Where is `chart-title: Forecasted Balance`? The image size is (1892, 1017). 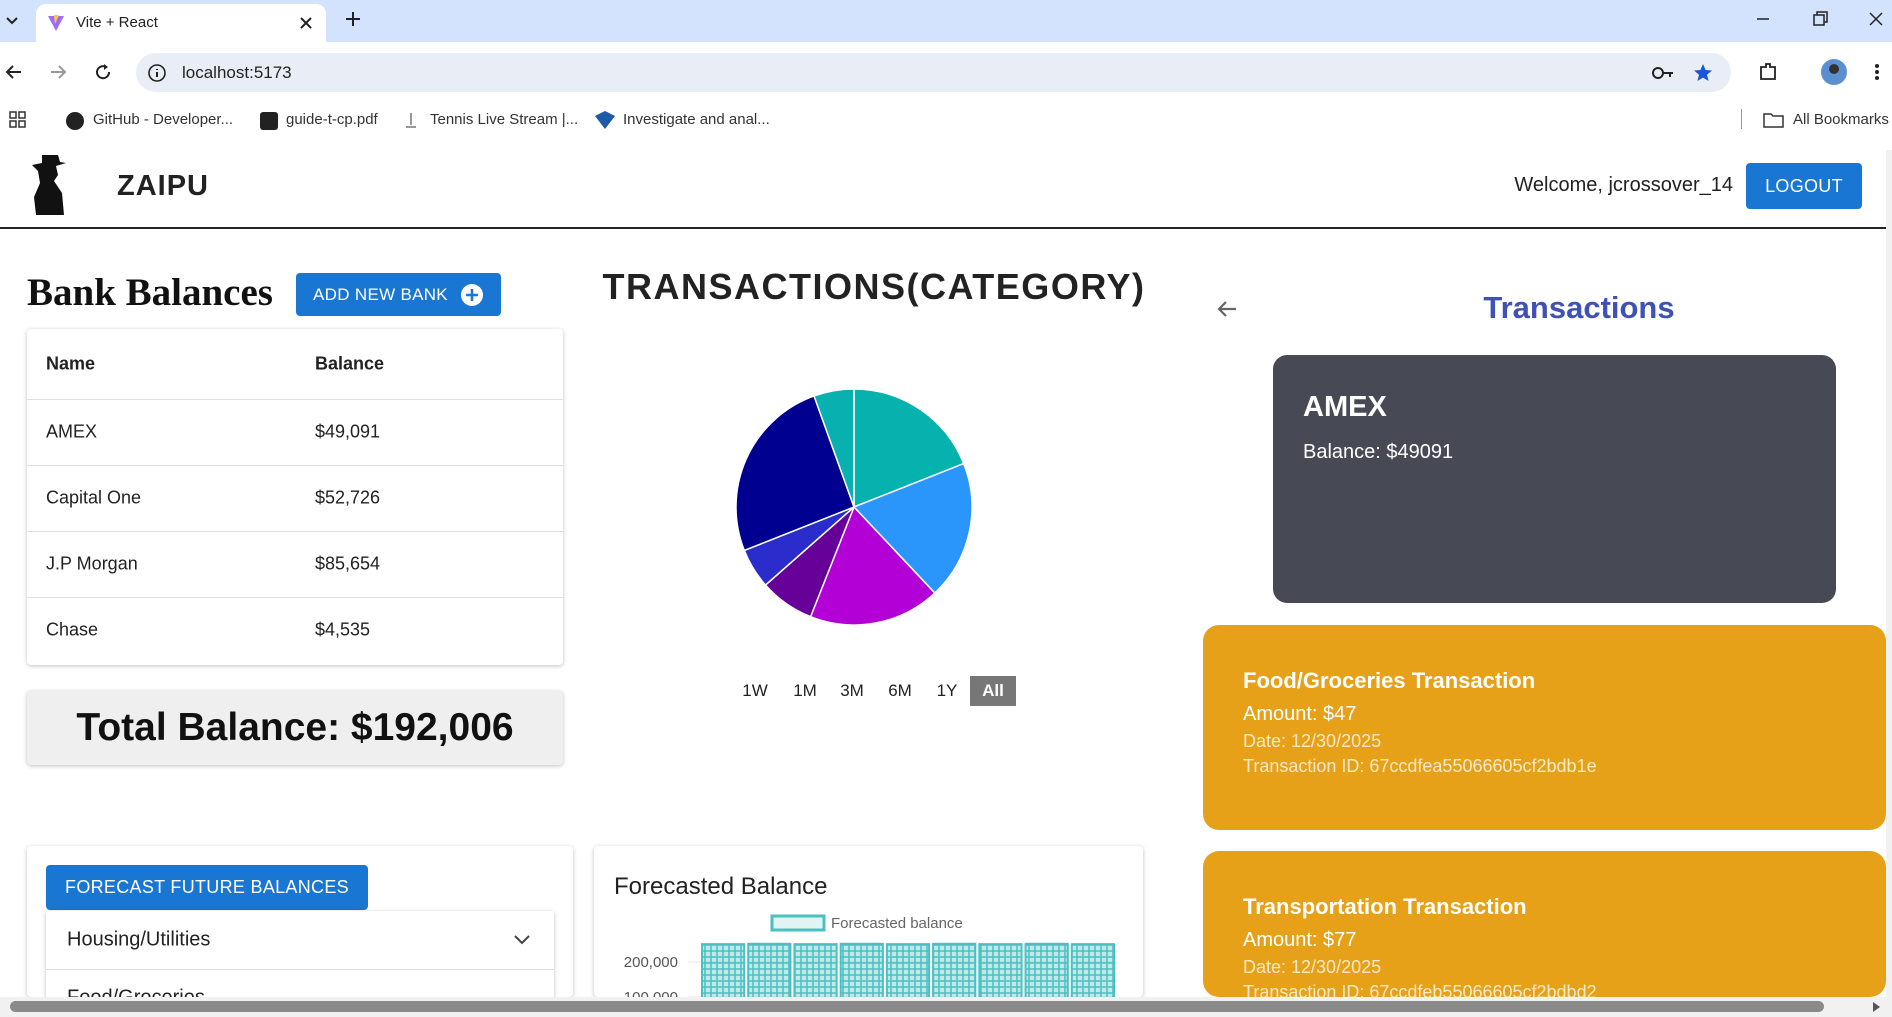
chart-title: Forecasted Balance is located at coordinates (720, 886).